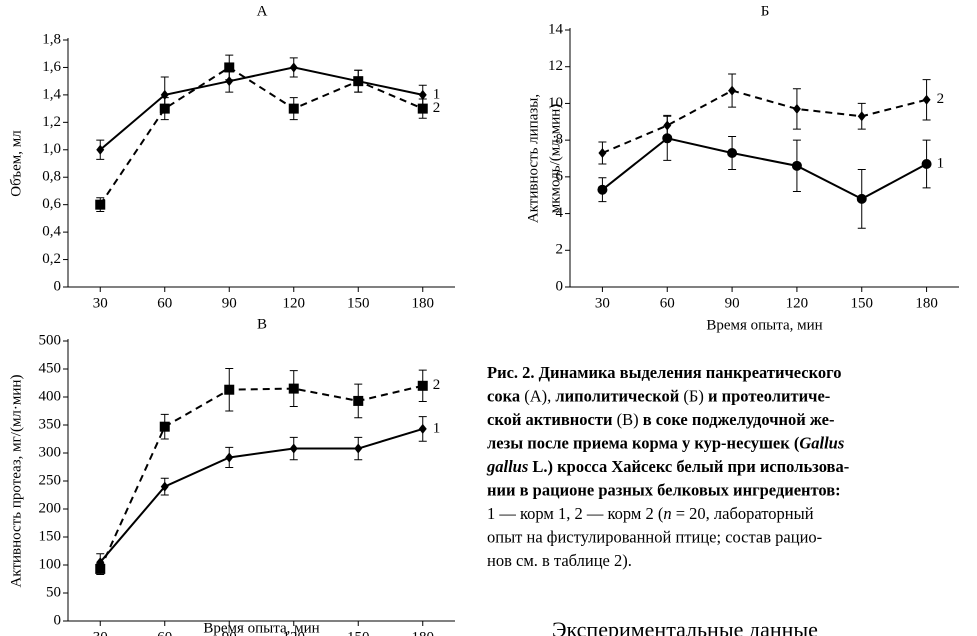 The image size is (977, 636). What do you see at coordinates (556, 29) in the screenshot?
I see `y-tick-label: 14` at bounding box center [556, 29].